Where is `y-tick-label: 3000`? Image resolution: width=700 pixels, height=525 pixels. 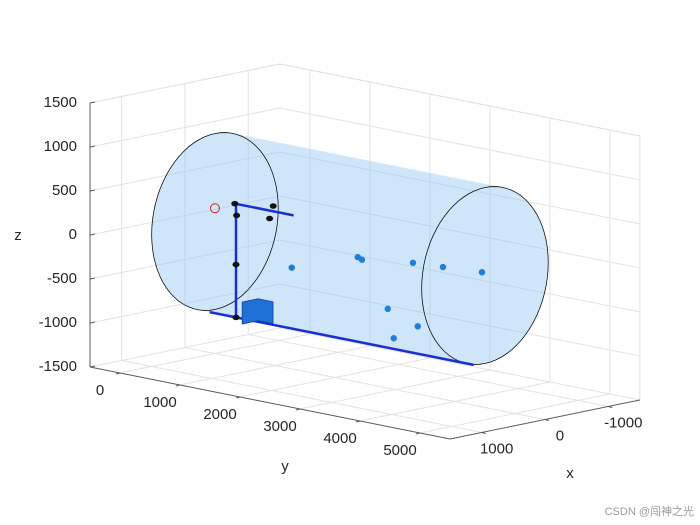 y-tick-label: 3000 is located at coordinates (279, 426).